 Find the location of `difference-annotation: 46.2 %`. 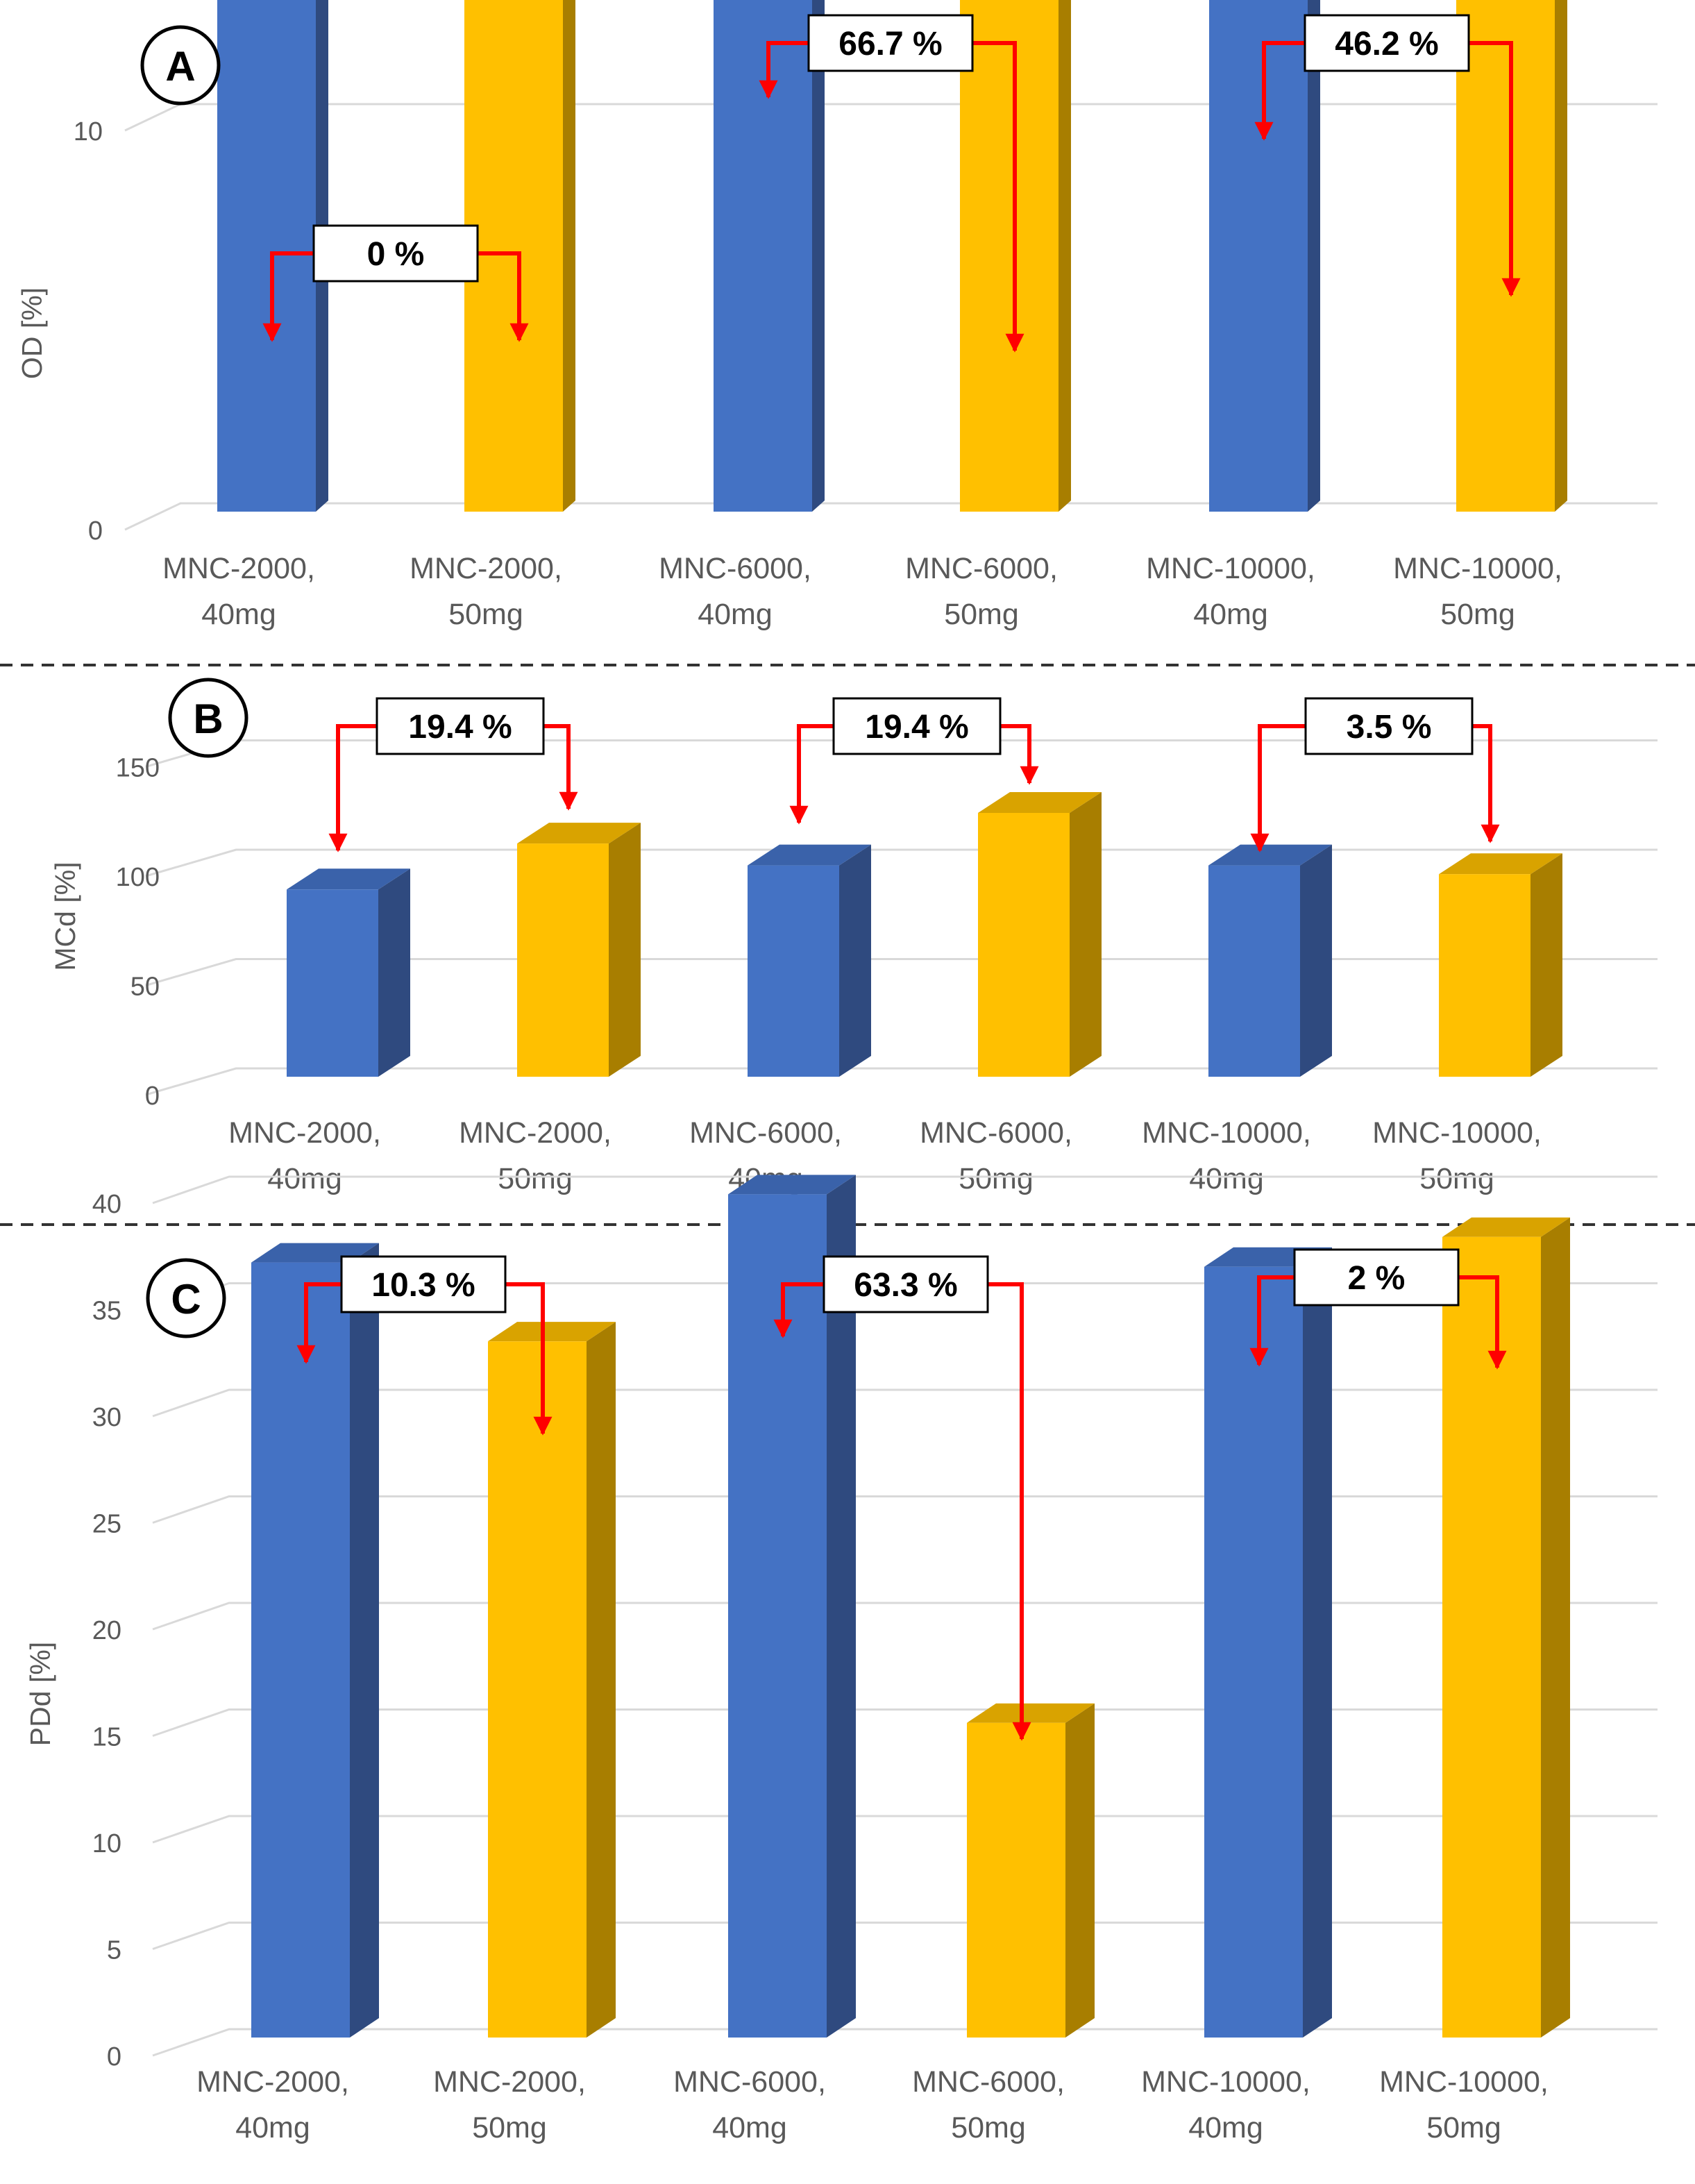

difference-annotation: 46.2 % is located at coordinates (1387, 155).